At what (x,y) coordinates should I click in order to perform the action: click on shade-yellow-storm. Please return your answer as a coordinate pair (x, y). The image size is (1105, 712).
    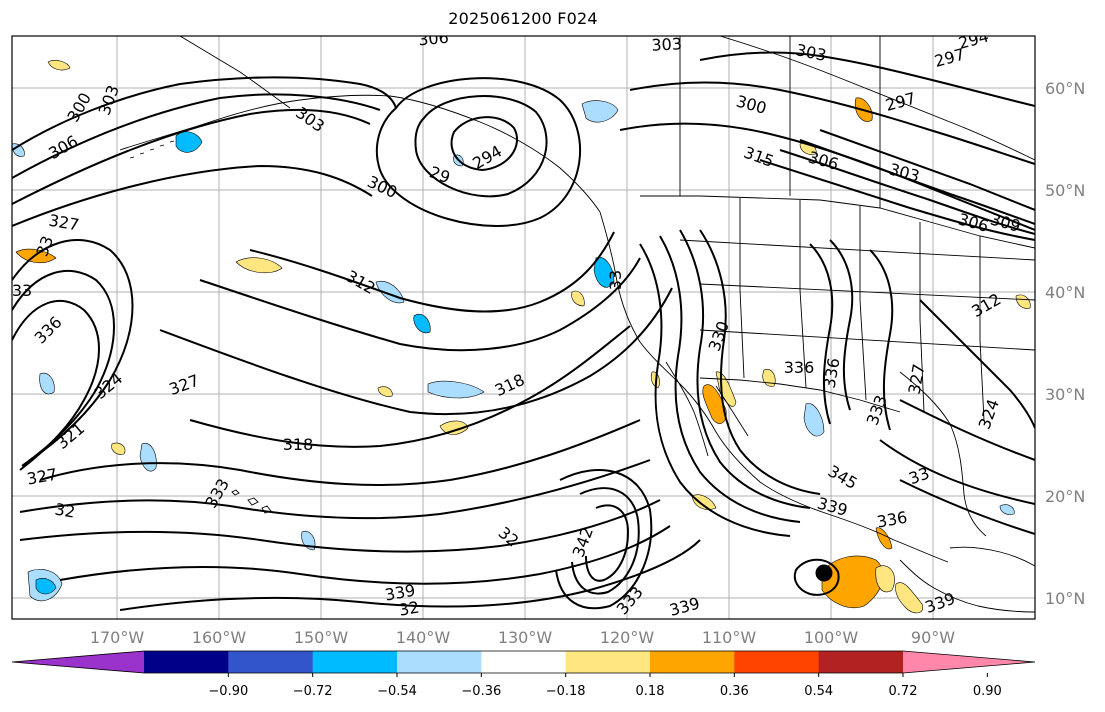
    Looking at the image, I should click on (885, 579).